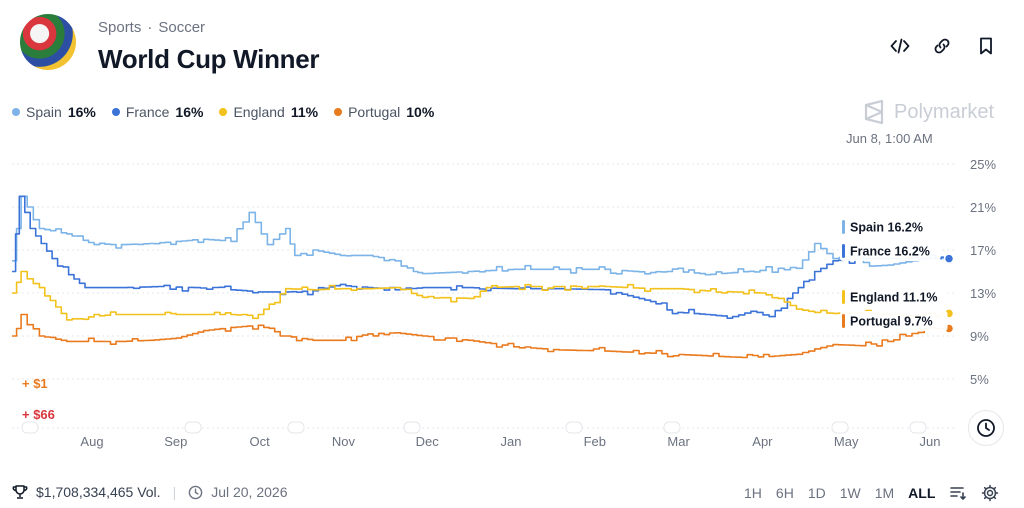 The image size is (1024, 508). I want to click on end-label-england: England 11.1%, so click(894, 297).